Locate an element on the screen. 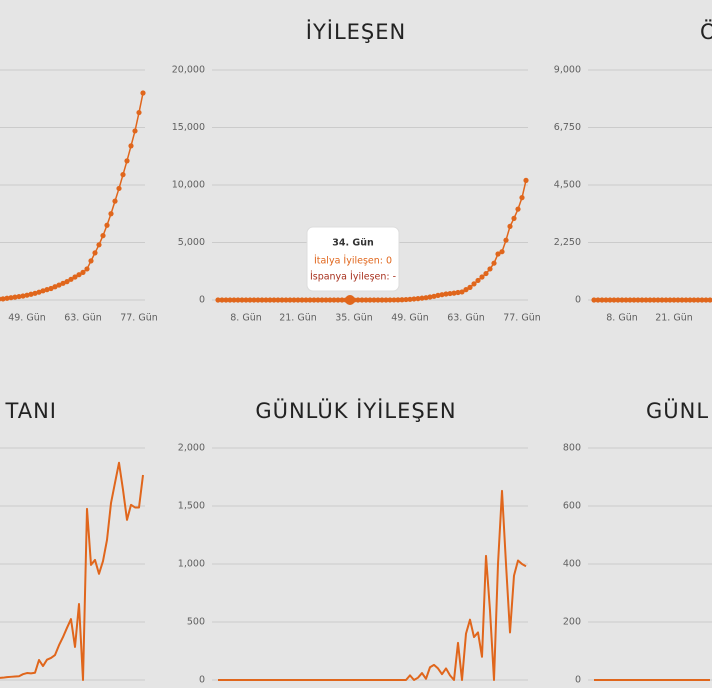 The width and height of the screenshot is (712, 688). y-tick-label: 5,000 is located at coordinates (191, 242).